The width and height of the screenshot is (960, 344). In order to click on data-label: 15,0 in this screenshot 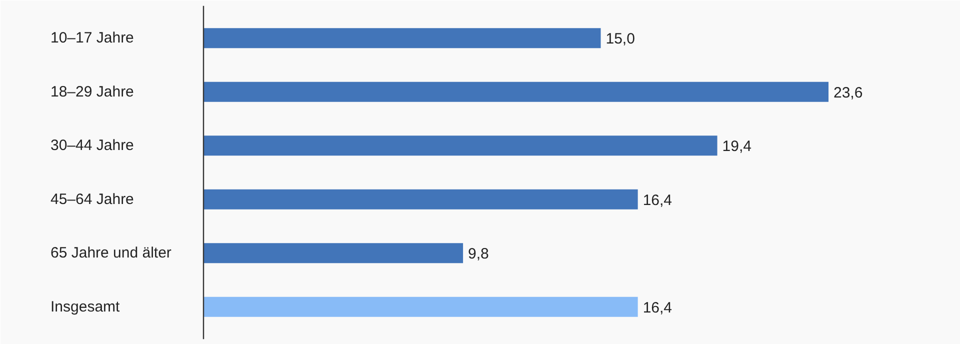, I will do `click(620, 39)`.